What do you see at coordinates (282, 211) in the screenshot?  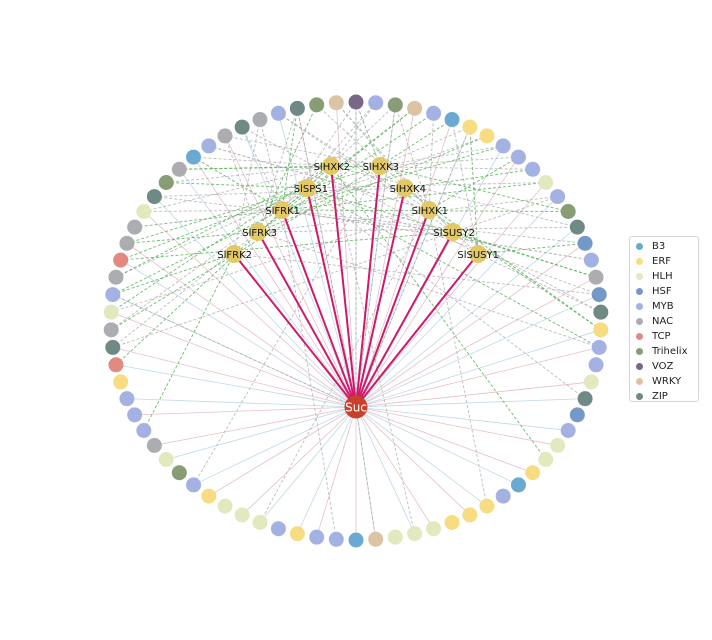 I see `target-label: SlFRK1` at bounding box center [282, 211].